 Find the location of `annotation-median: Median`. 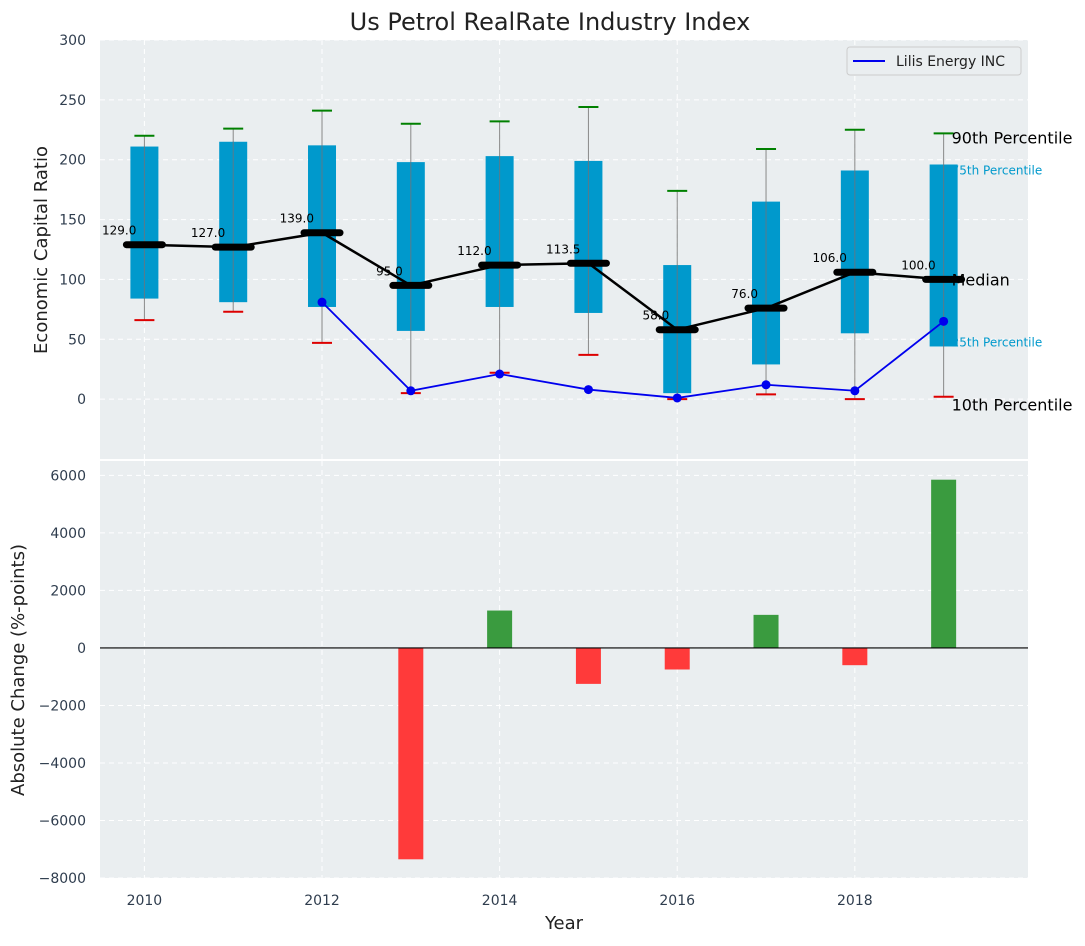

annotation-median: Median is located at coordinates (981, 279).